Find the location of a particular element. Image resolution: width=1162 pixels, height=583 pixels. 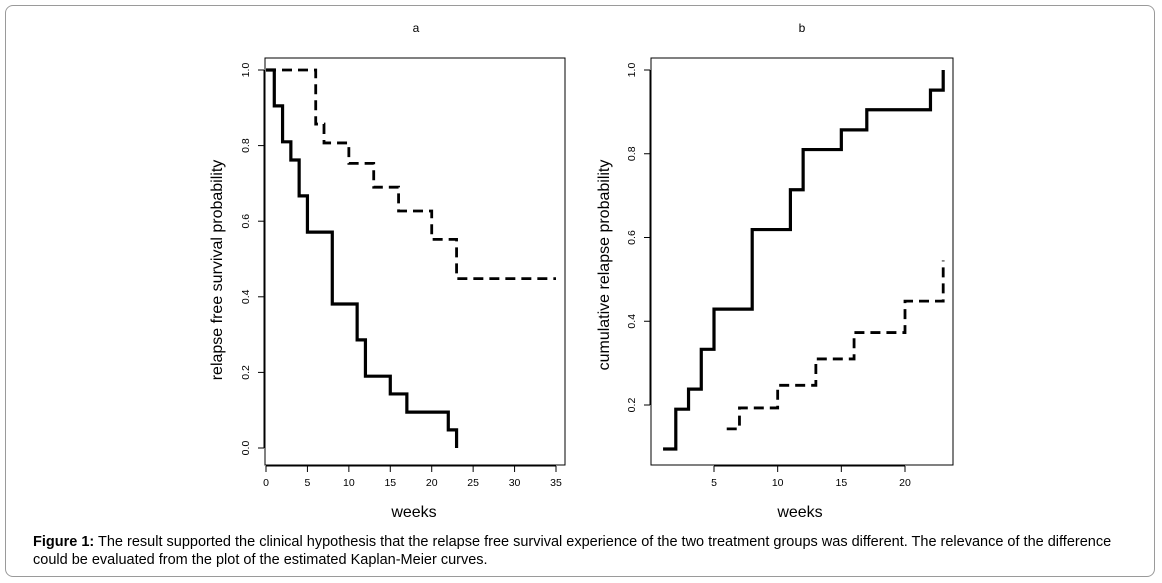

panel-a-ylabel: relapse free survival probability is located at coordinates (217, 270).